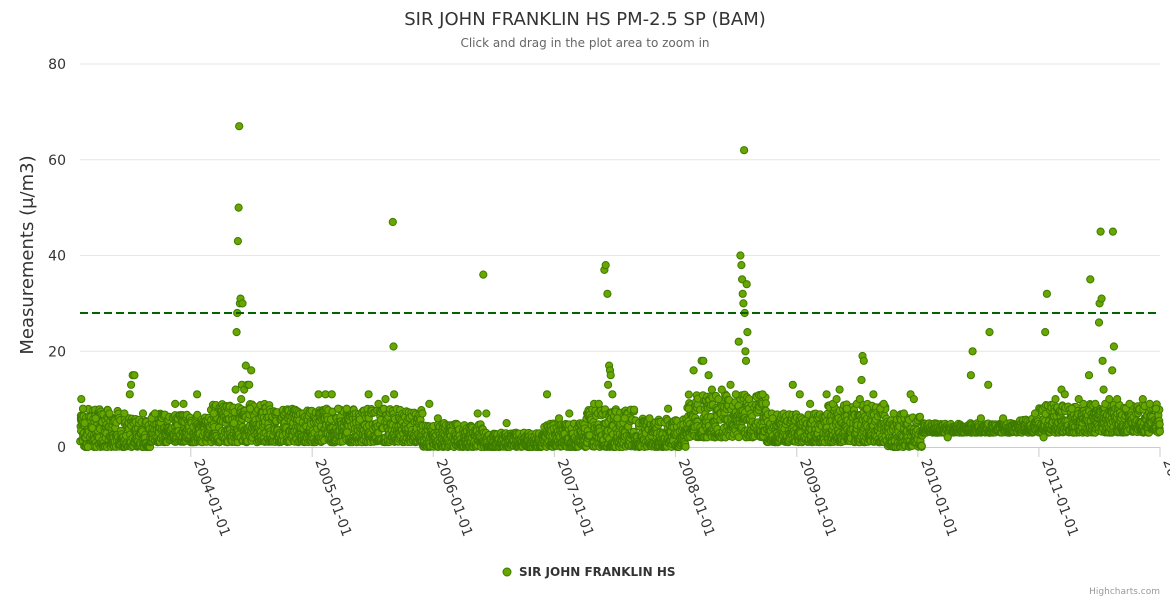  I want to click on legend-label: SIR JOHN FRANKLIN HS, so click(597, 572).